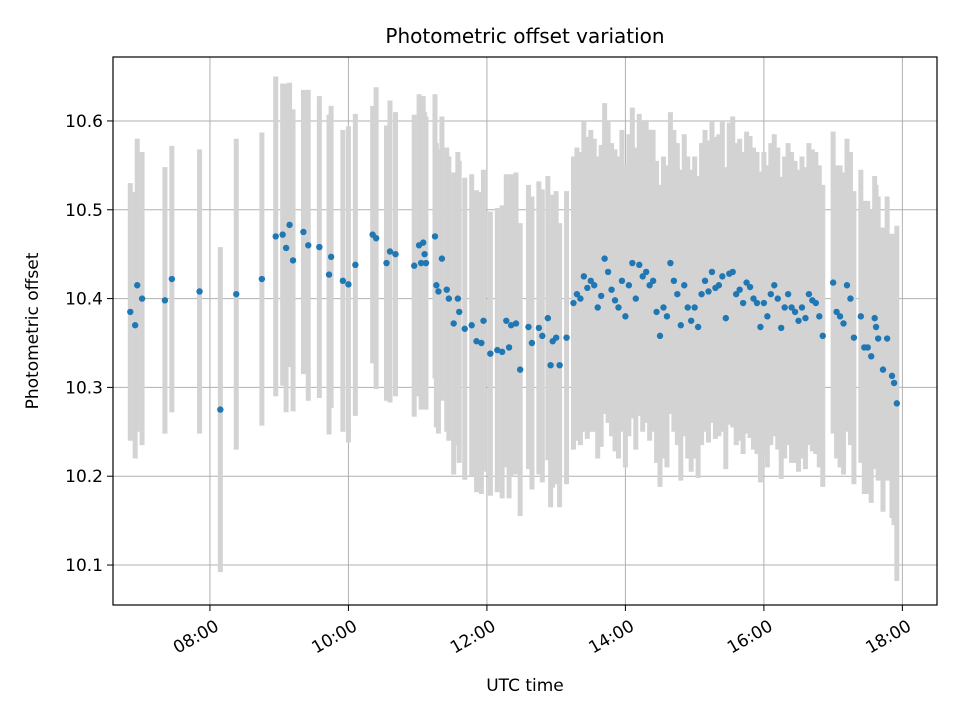  I want to click on y-axis-label: Photometric offset, so click(33, 330).